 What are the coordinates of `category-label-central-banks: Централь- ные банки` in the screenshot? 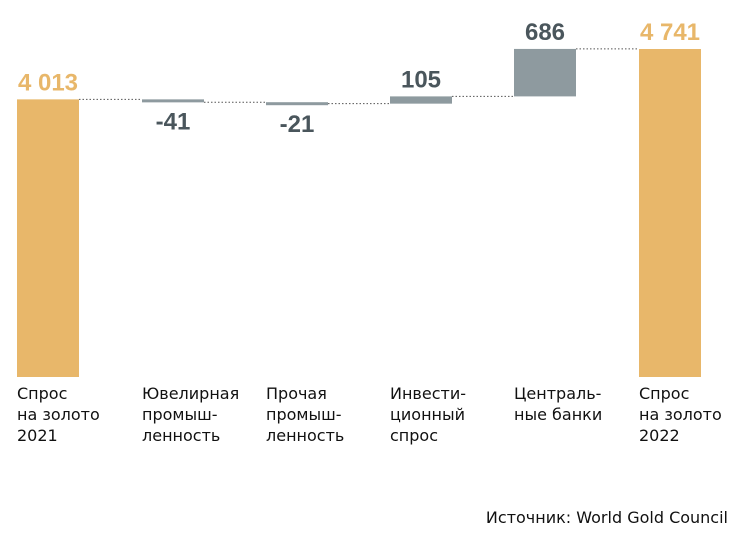 It's located at (558, 404).